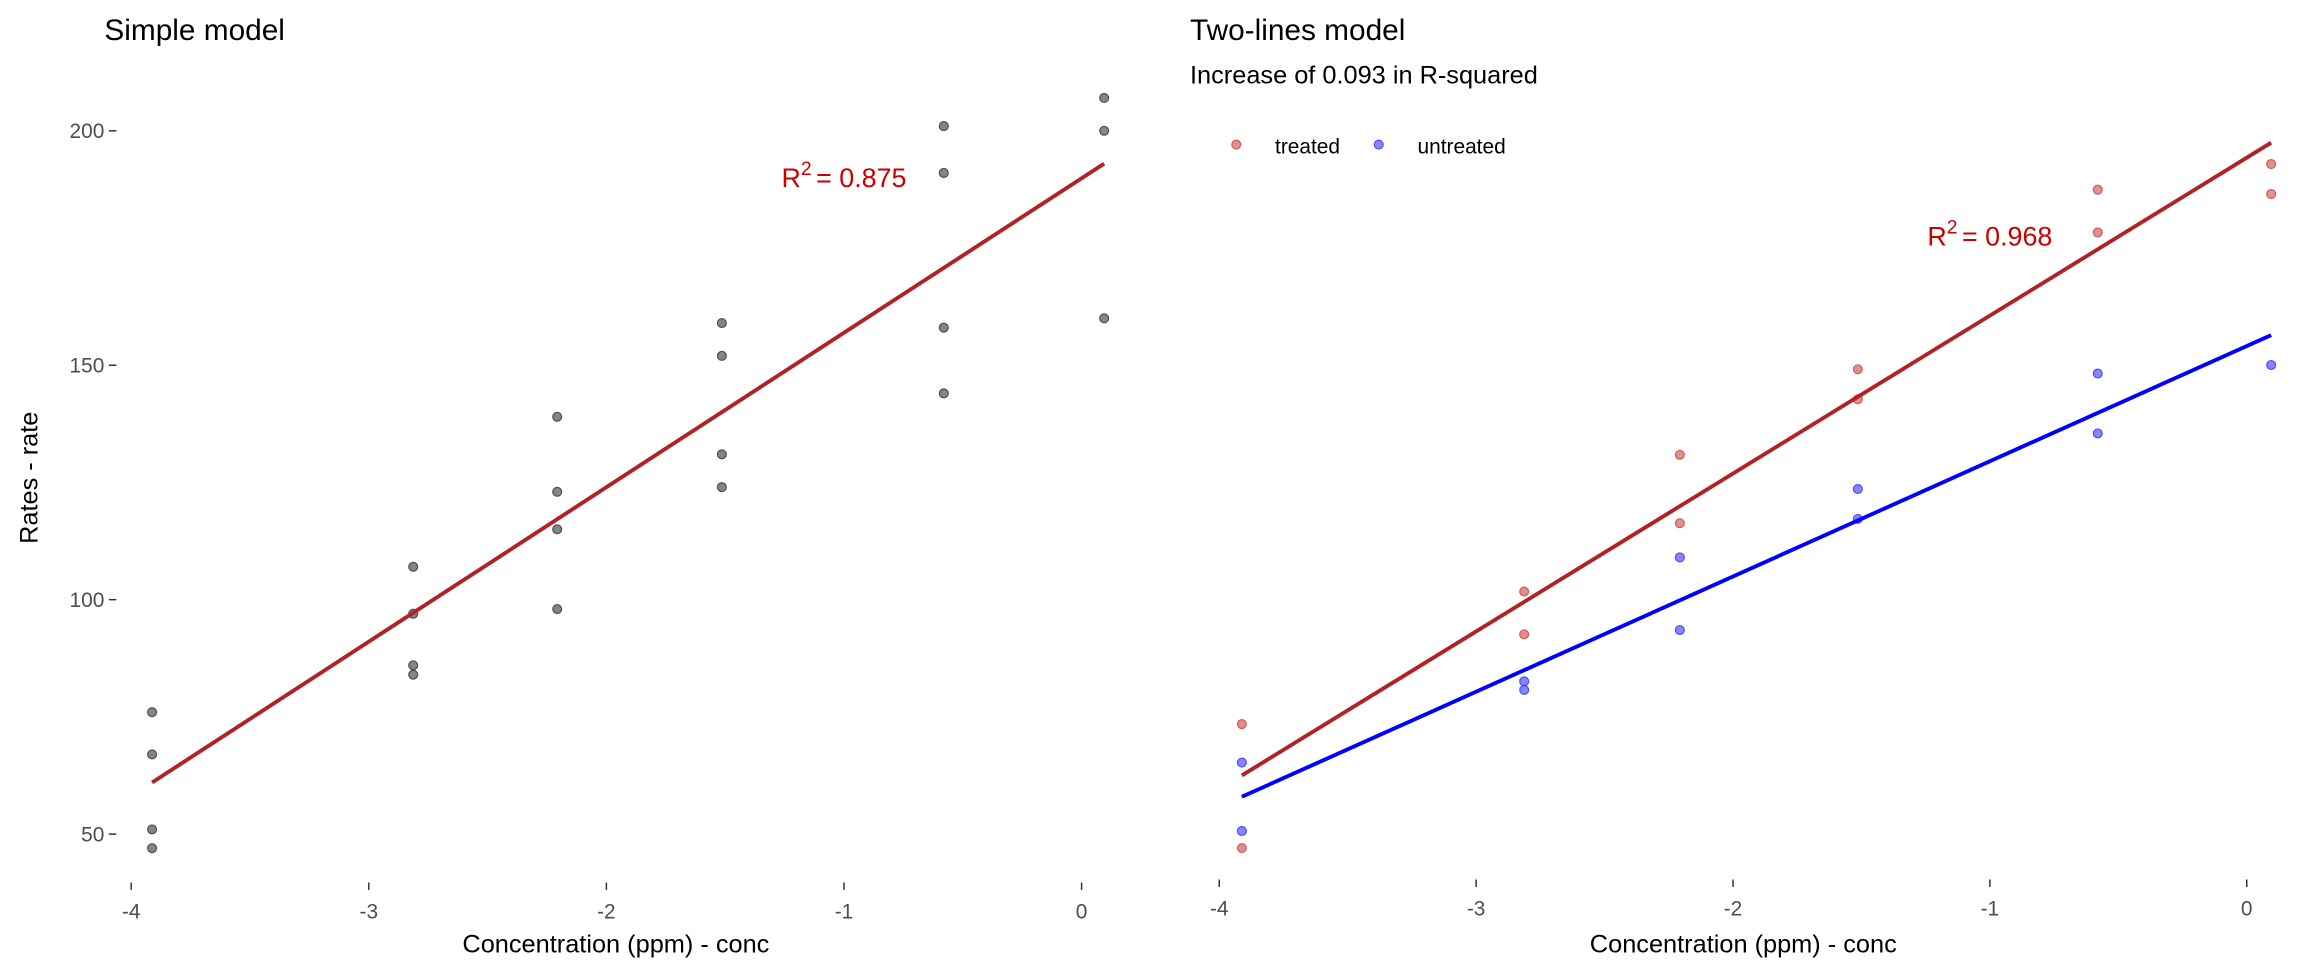 The width and height of the screenshot is (2304, 960). What do you see at coordinates (1297, 30) in the screenshot?
I see `chart-title: Two-lines model` at bounding box center [1297, 30].